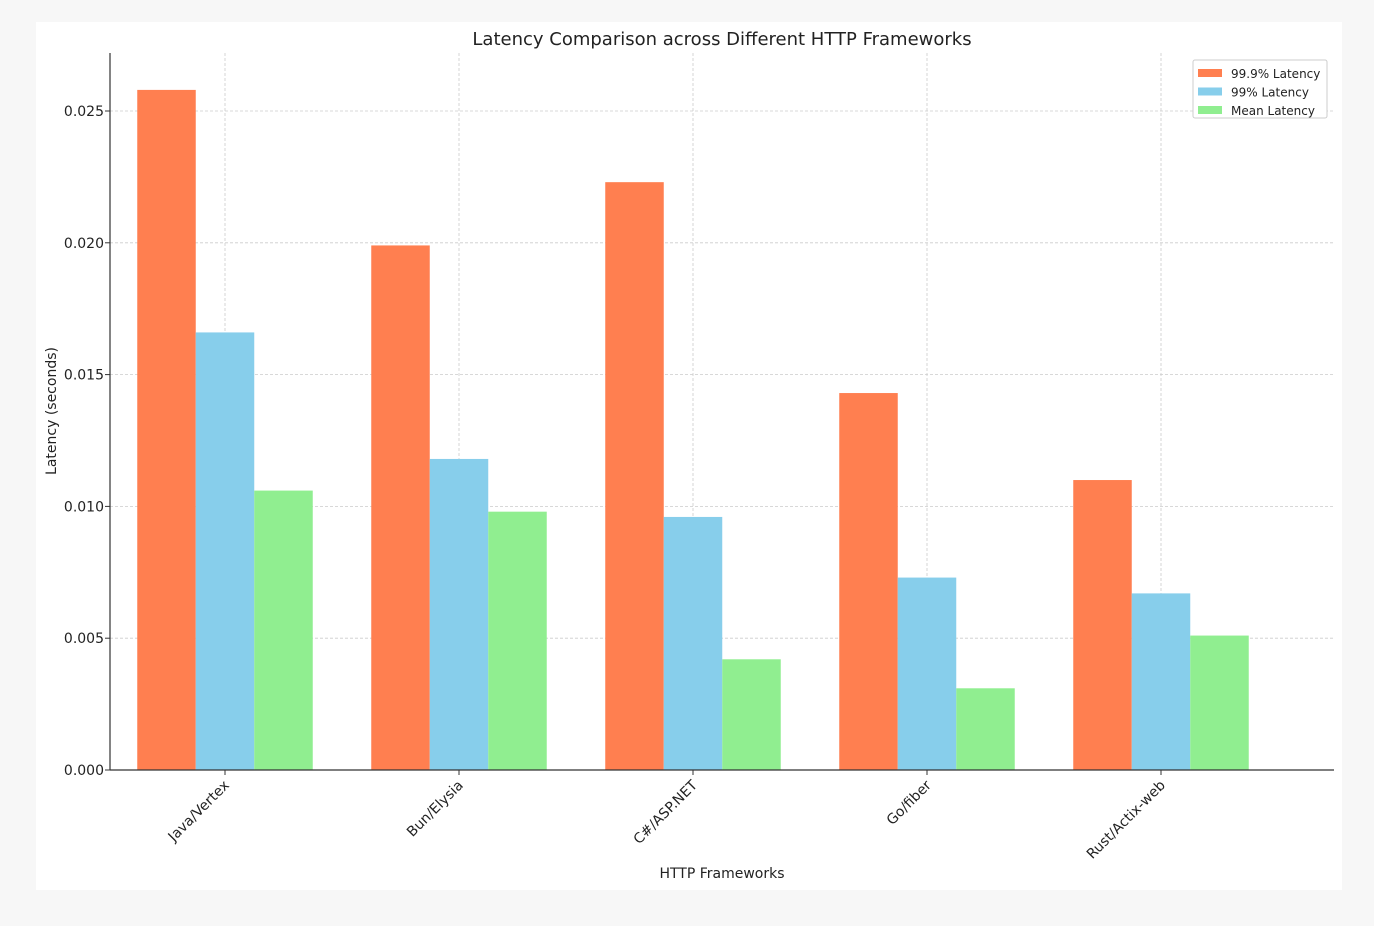 This screenshot has width=1374, height=926. Describe the element at coordinates (84, 639) in the screenshot. I see `y-tick-label: 0.005` at that location.